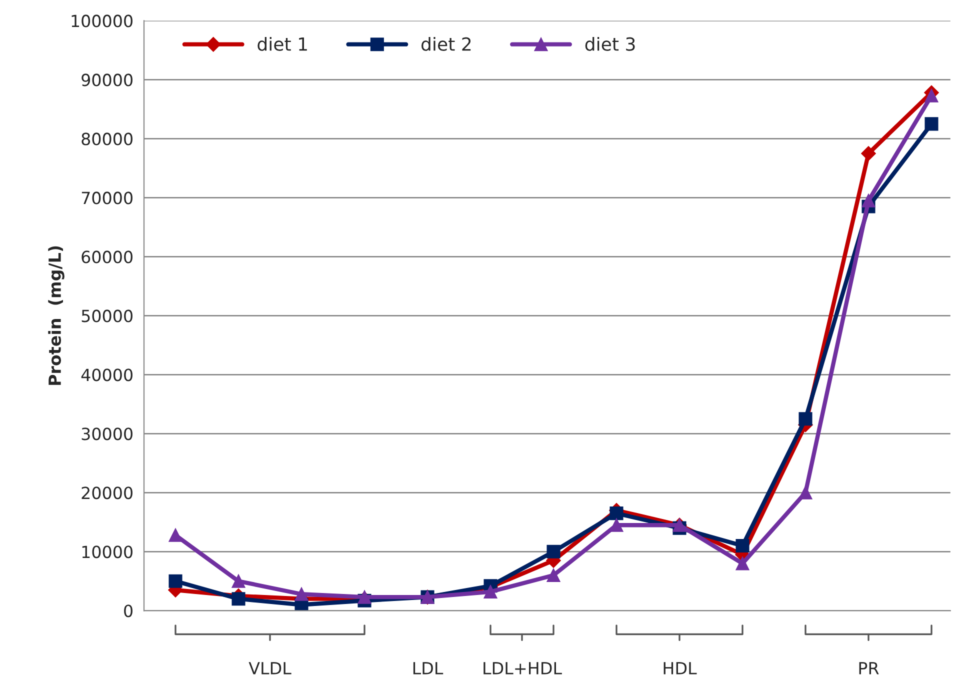 Image resolution: width=960 pixels, height=690 pixels. Describe the element at coordinates (102, 21) in the screenshot. I see `y-tick-label: 100000` at that location.